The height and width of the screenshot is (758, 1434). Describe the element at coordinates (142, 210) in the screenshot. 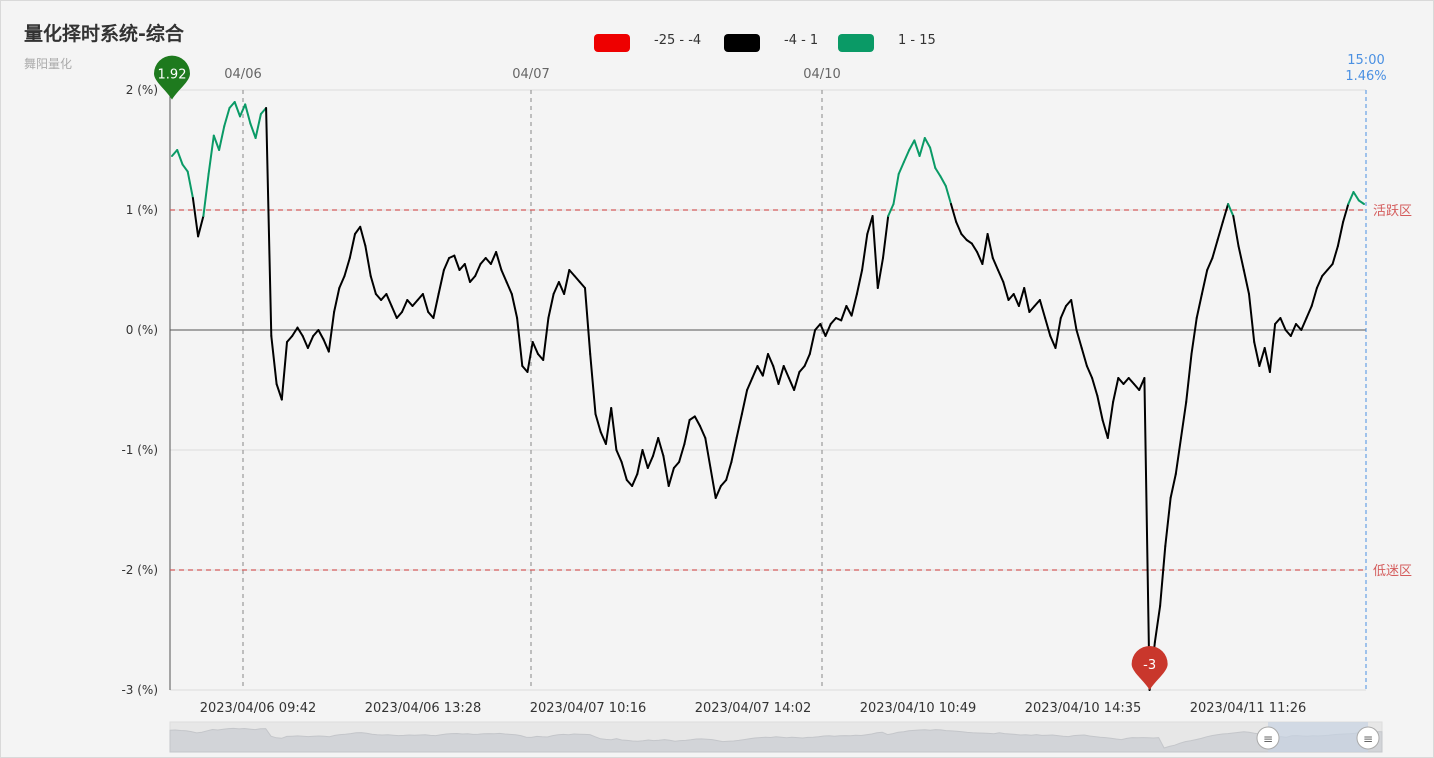

I see `y-tick-label: 1 (%)` at that location.